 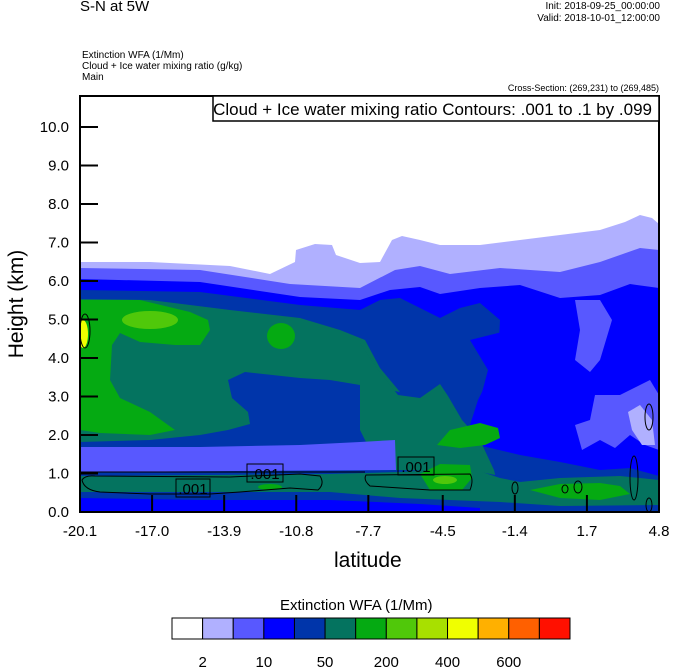 What do you see at coordinates (224, 531) in the screenshot?
I see `x-tick-label: -13.9` at bounding box center [224, 531].